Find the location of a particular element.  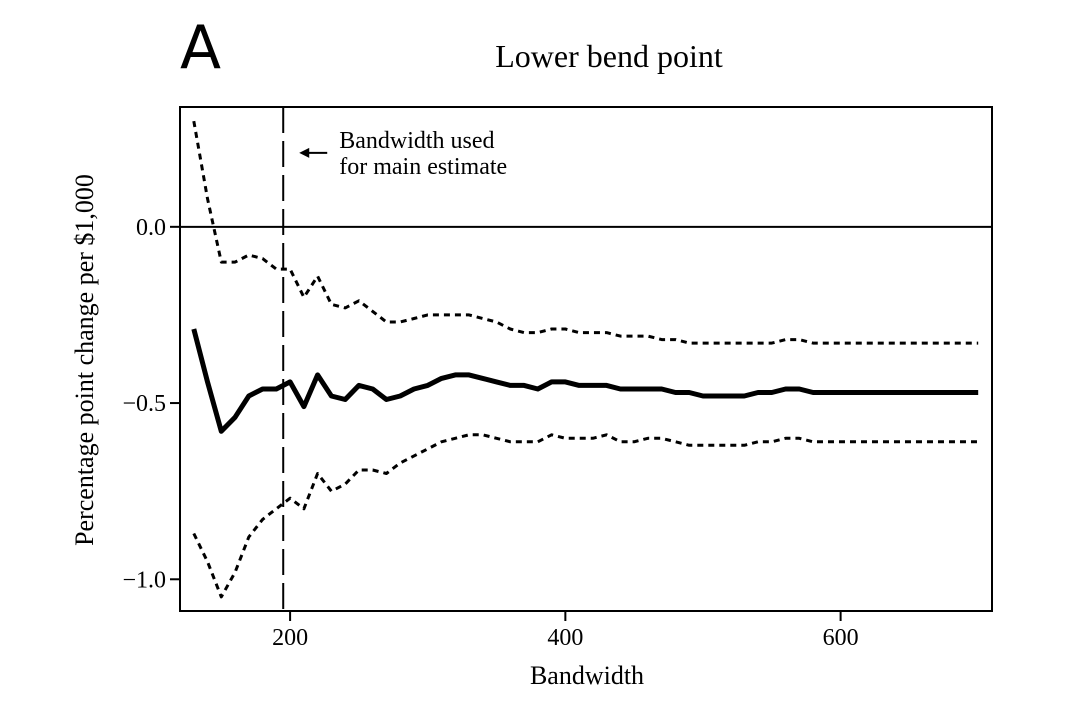

x-axis-ticks: 200 400 600 is located at coordinates (565, 631).